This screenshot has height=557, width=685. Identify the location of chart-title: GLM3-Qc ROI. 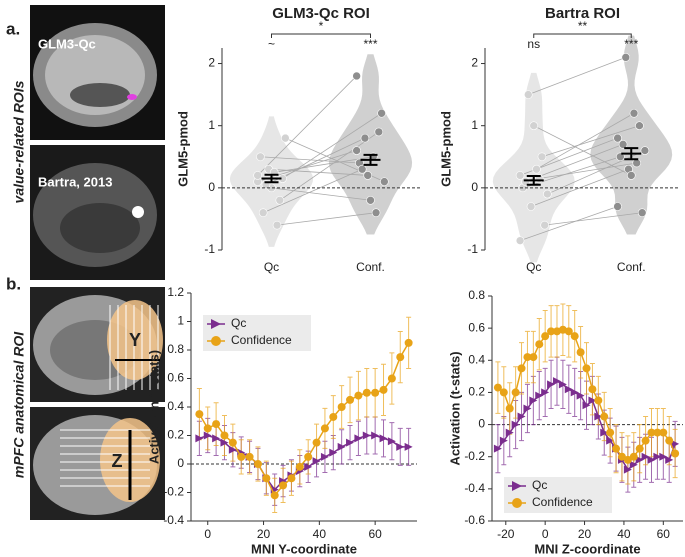
(321, 13).